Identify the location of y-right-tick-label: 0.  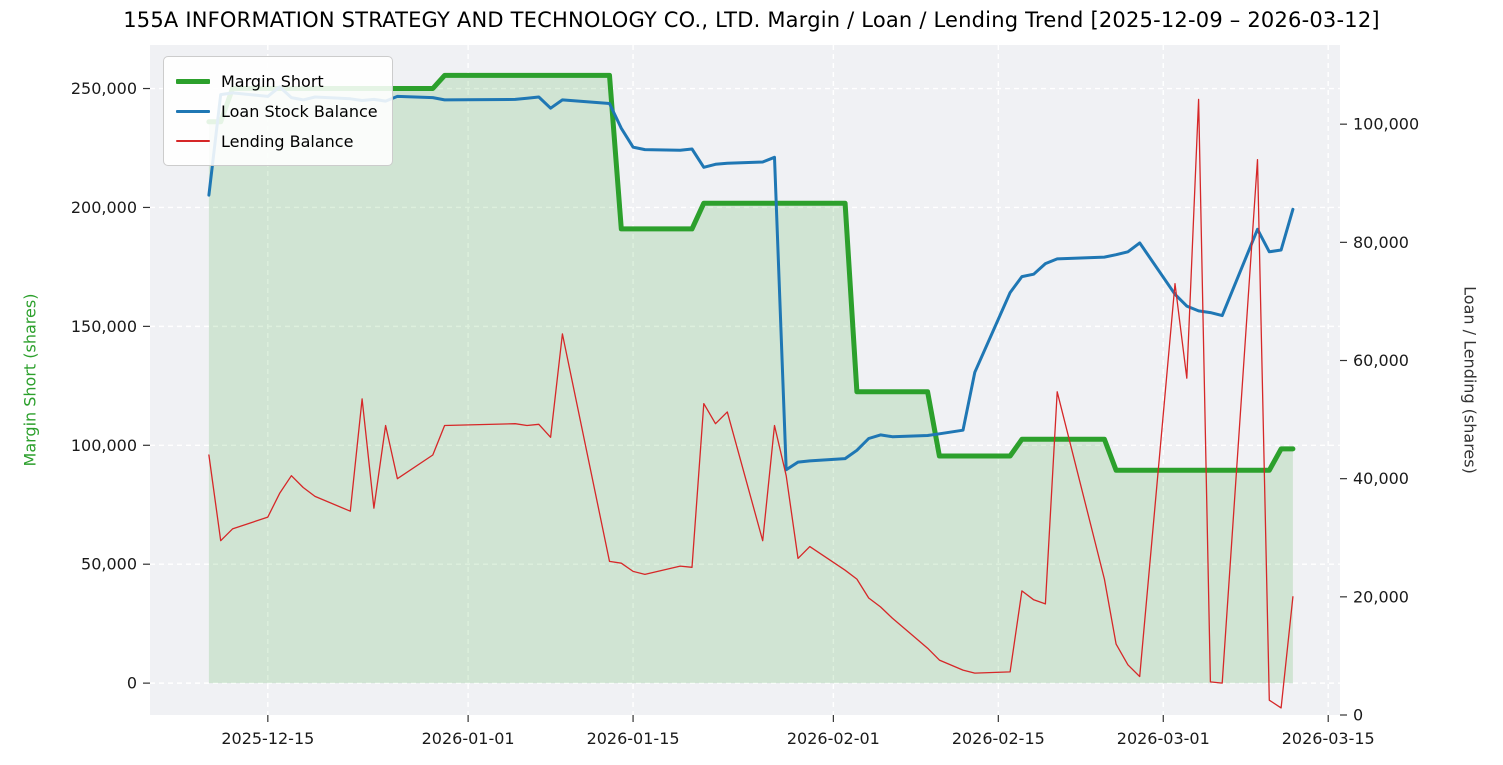
(1358, 715).